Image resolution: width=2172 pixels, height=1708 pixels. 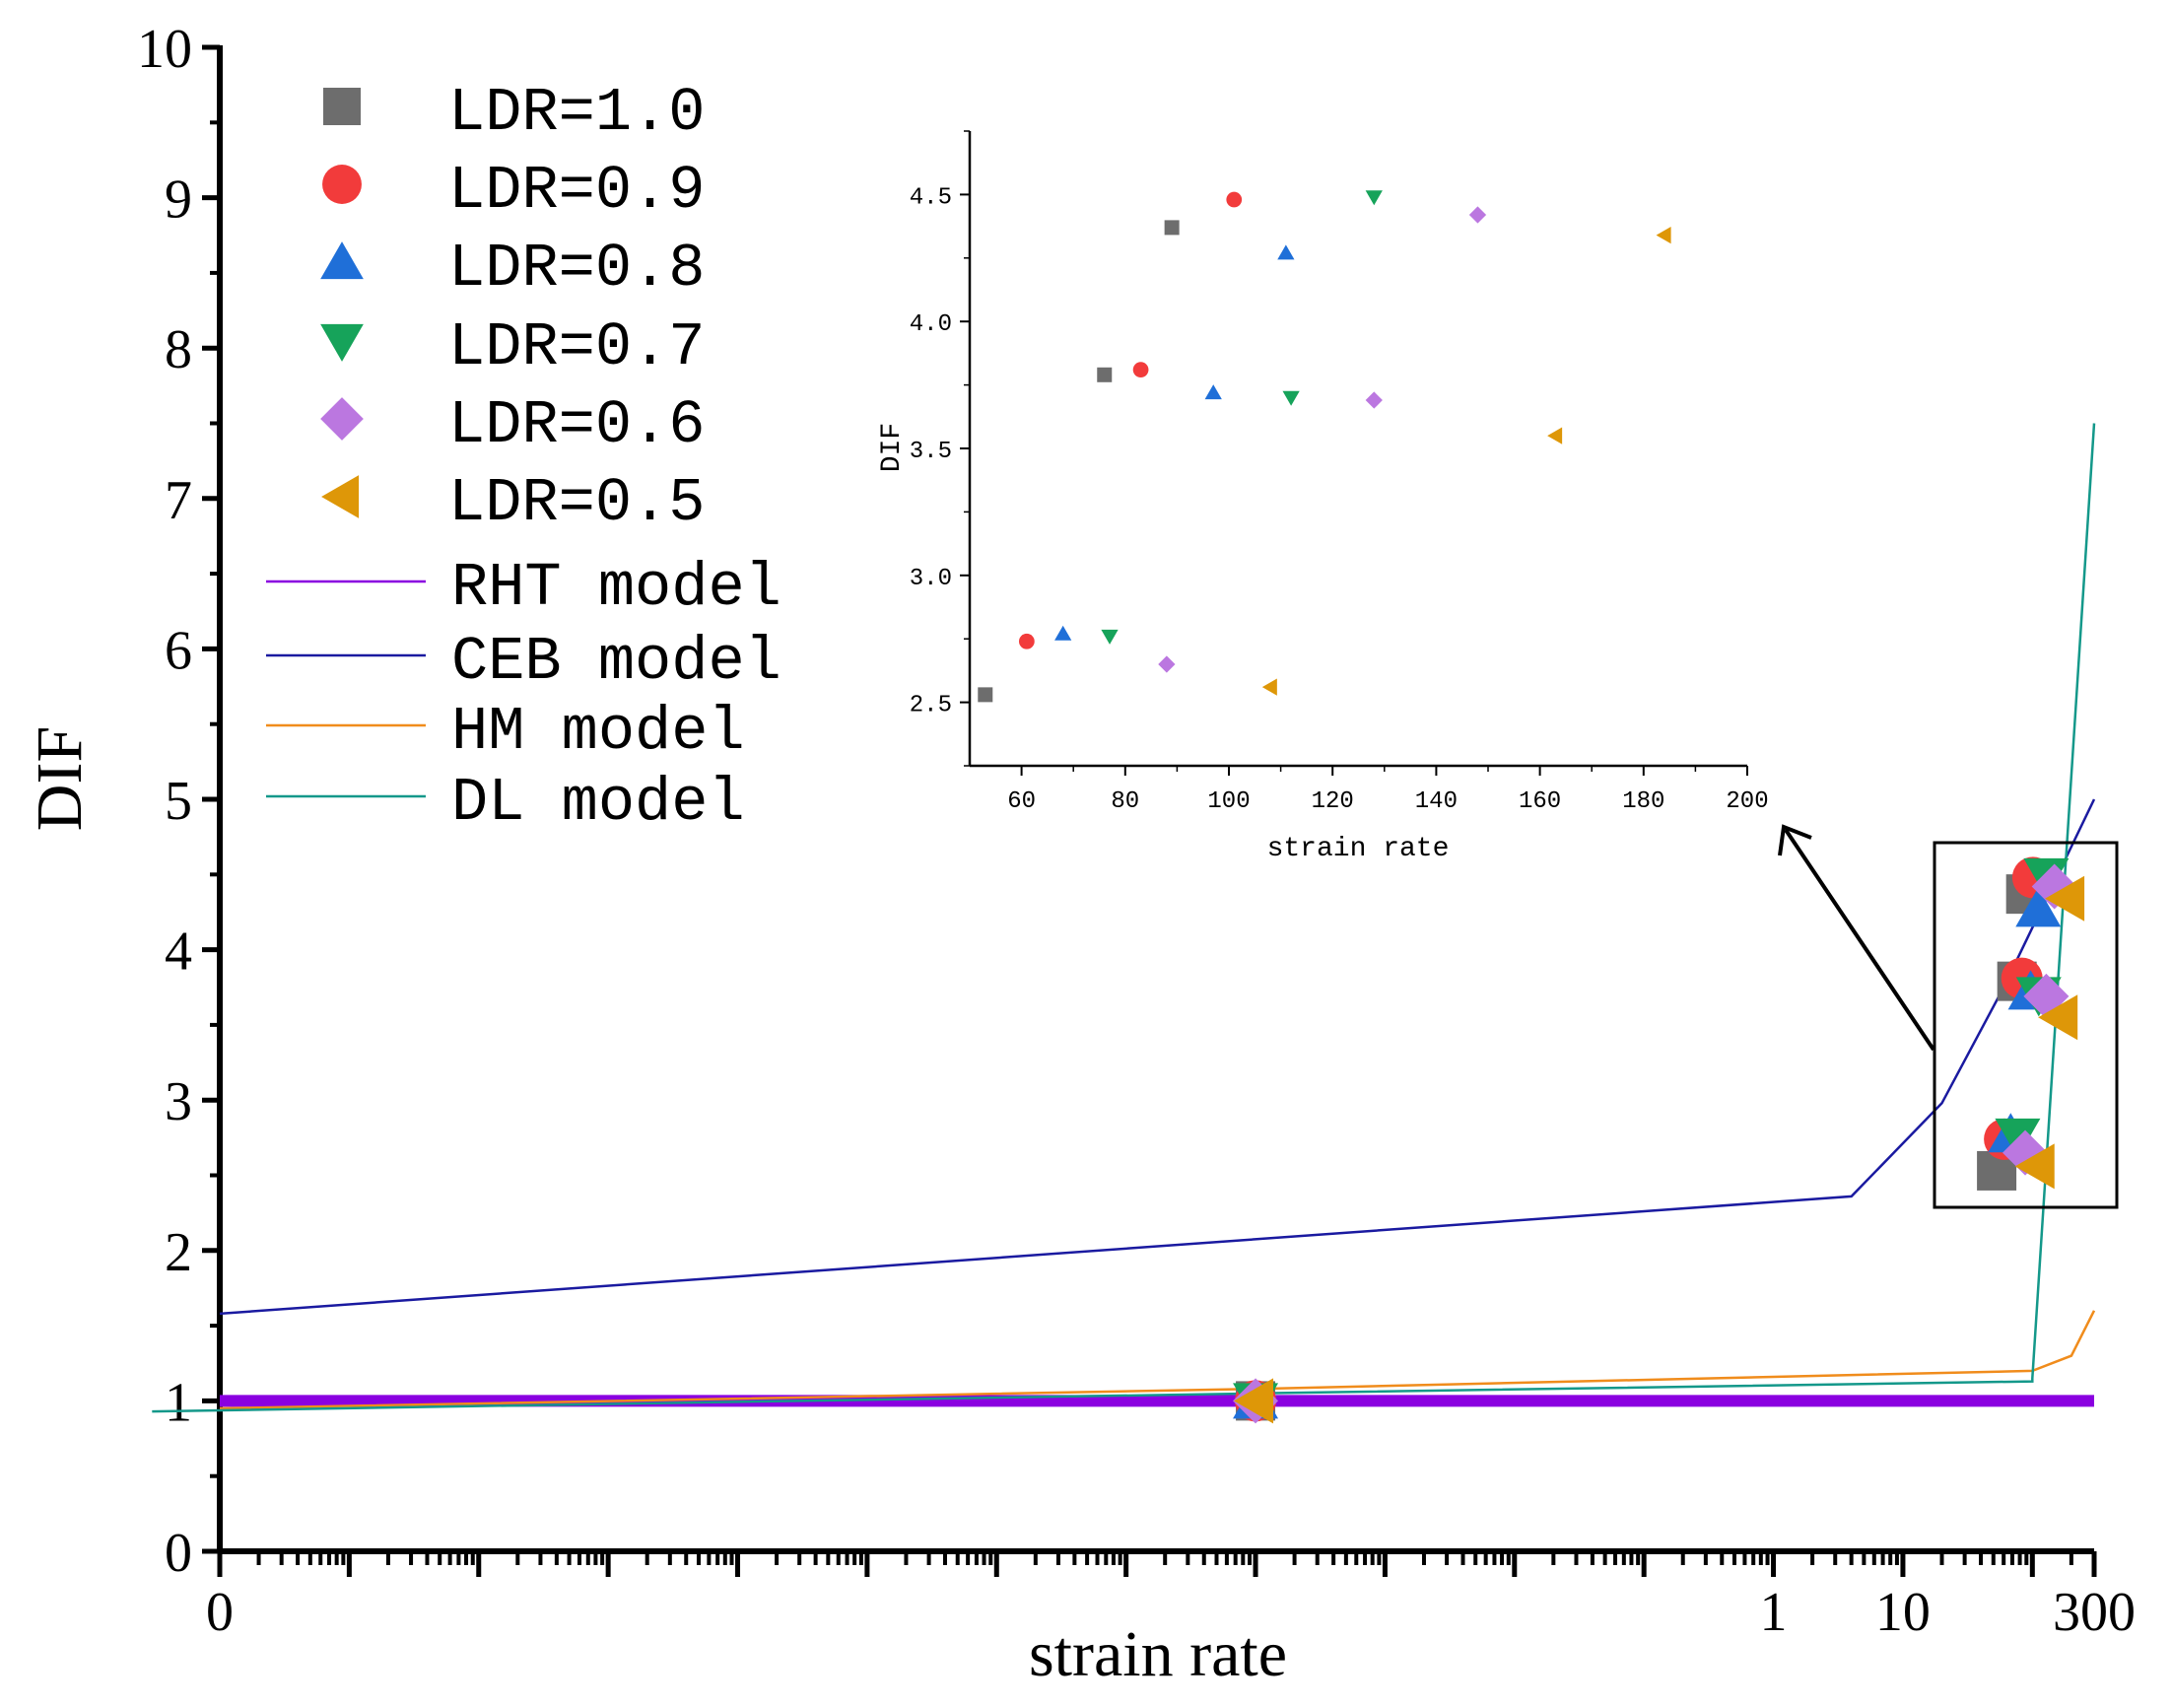 What do you see at coordinates (178, 1402) in the screenshot?
I see `y-tick-label: 1` at bounding box center [178, 1402].